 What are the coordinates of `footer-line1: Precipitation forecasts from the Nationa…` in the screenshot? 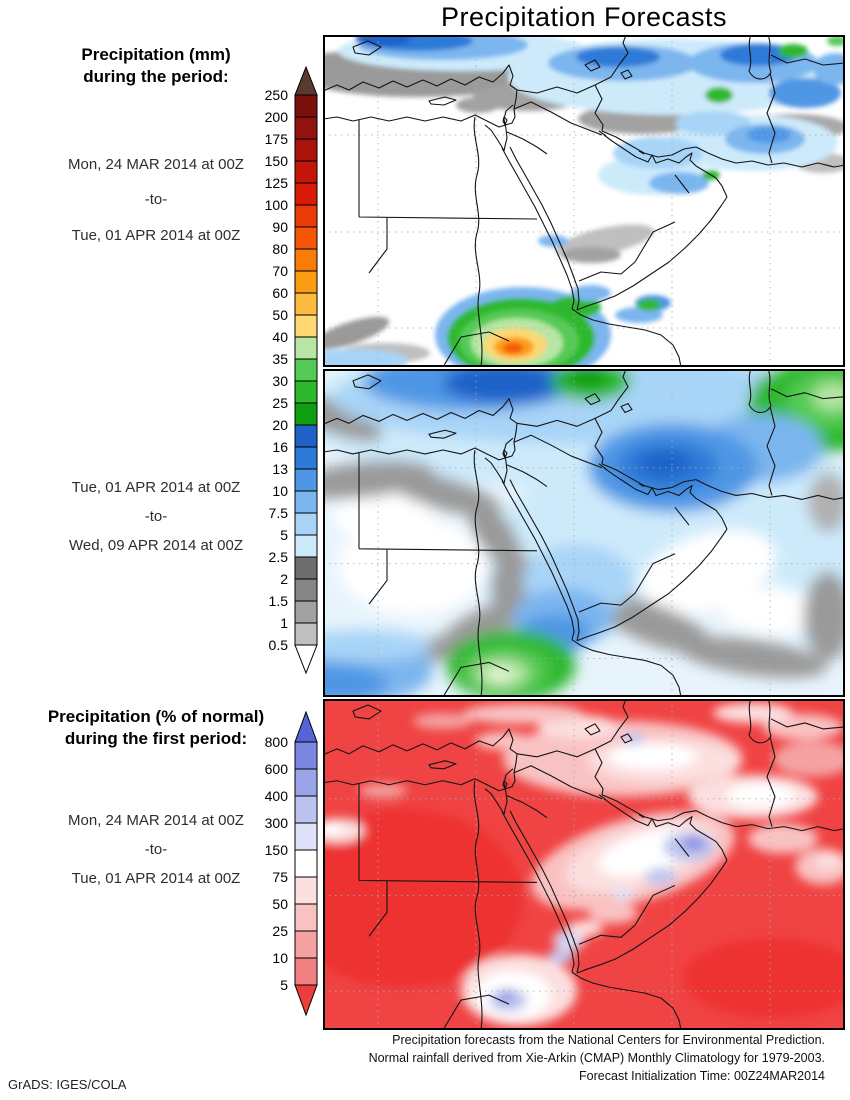 It's located at (608, 1040).